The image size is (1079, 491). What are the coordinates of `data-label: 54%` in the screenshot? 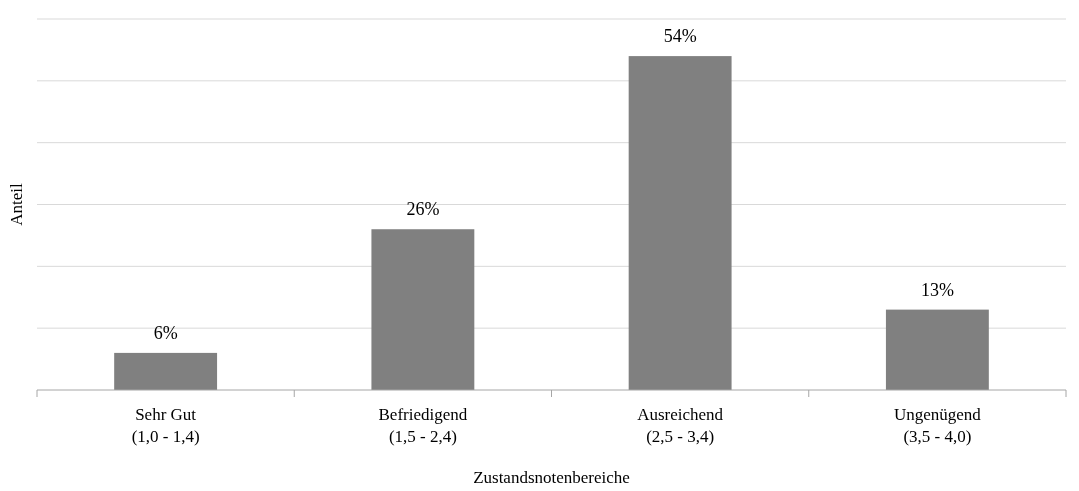 It's located at (680, 36).